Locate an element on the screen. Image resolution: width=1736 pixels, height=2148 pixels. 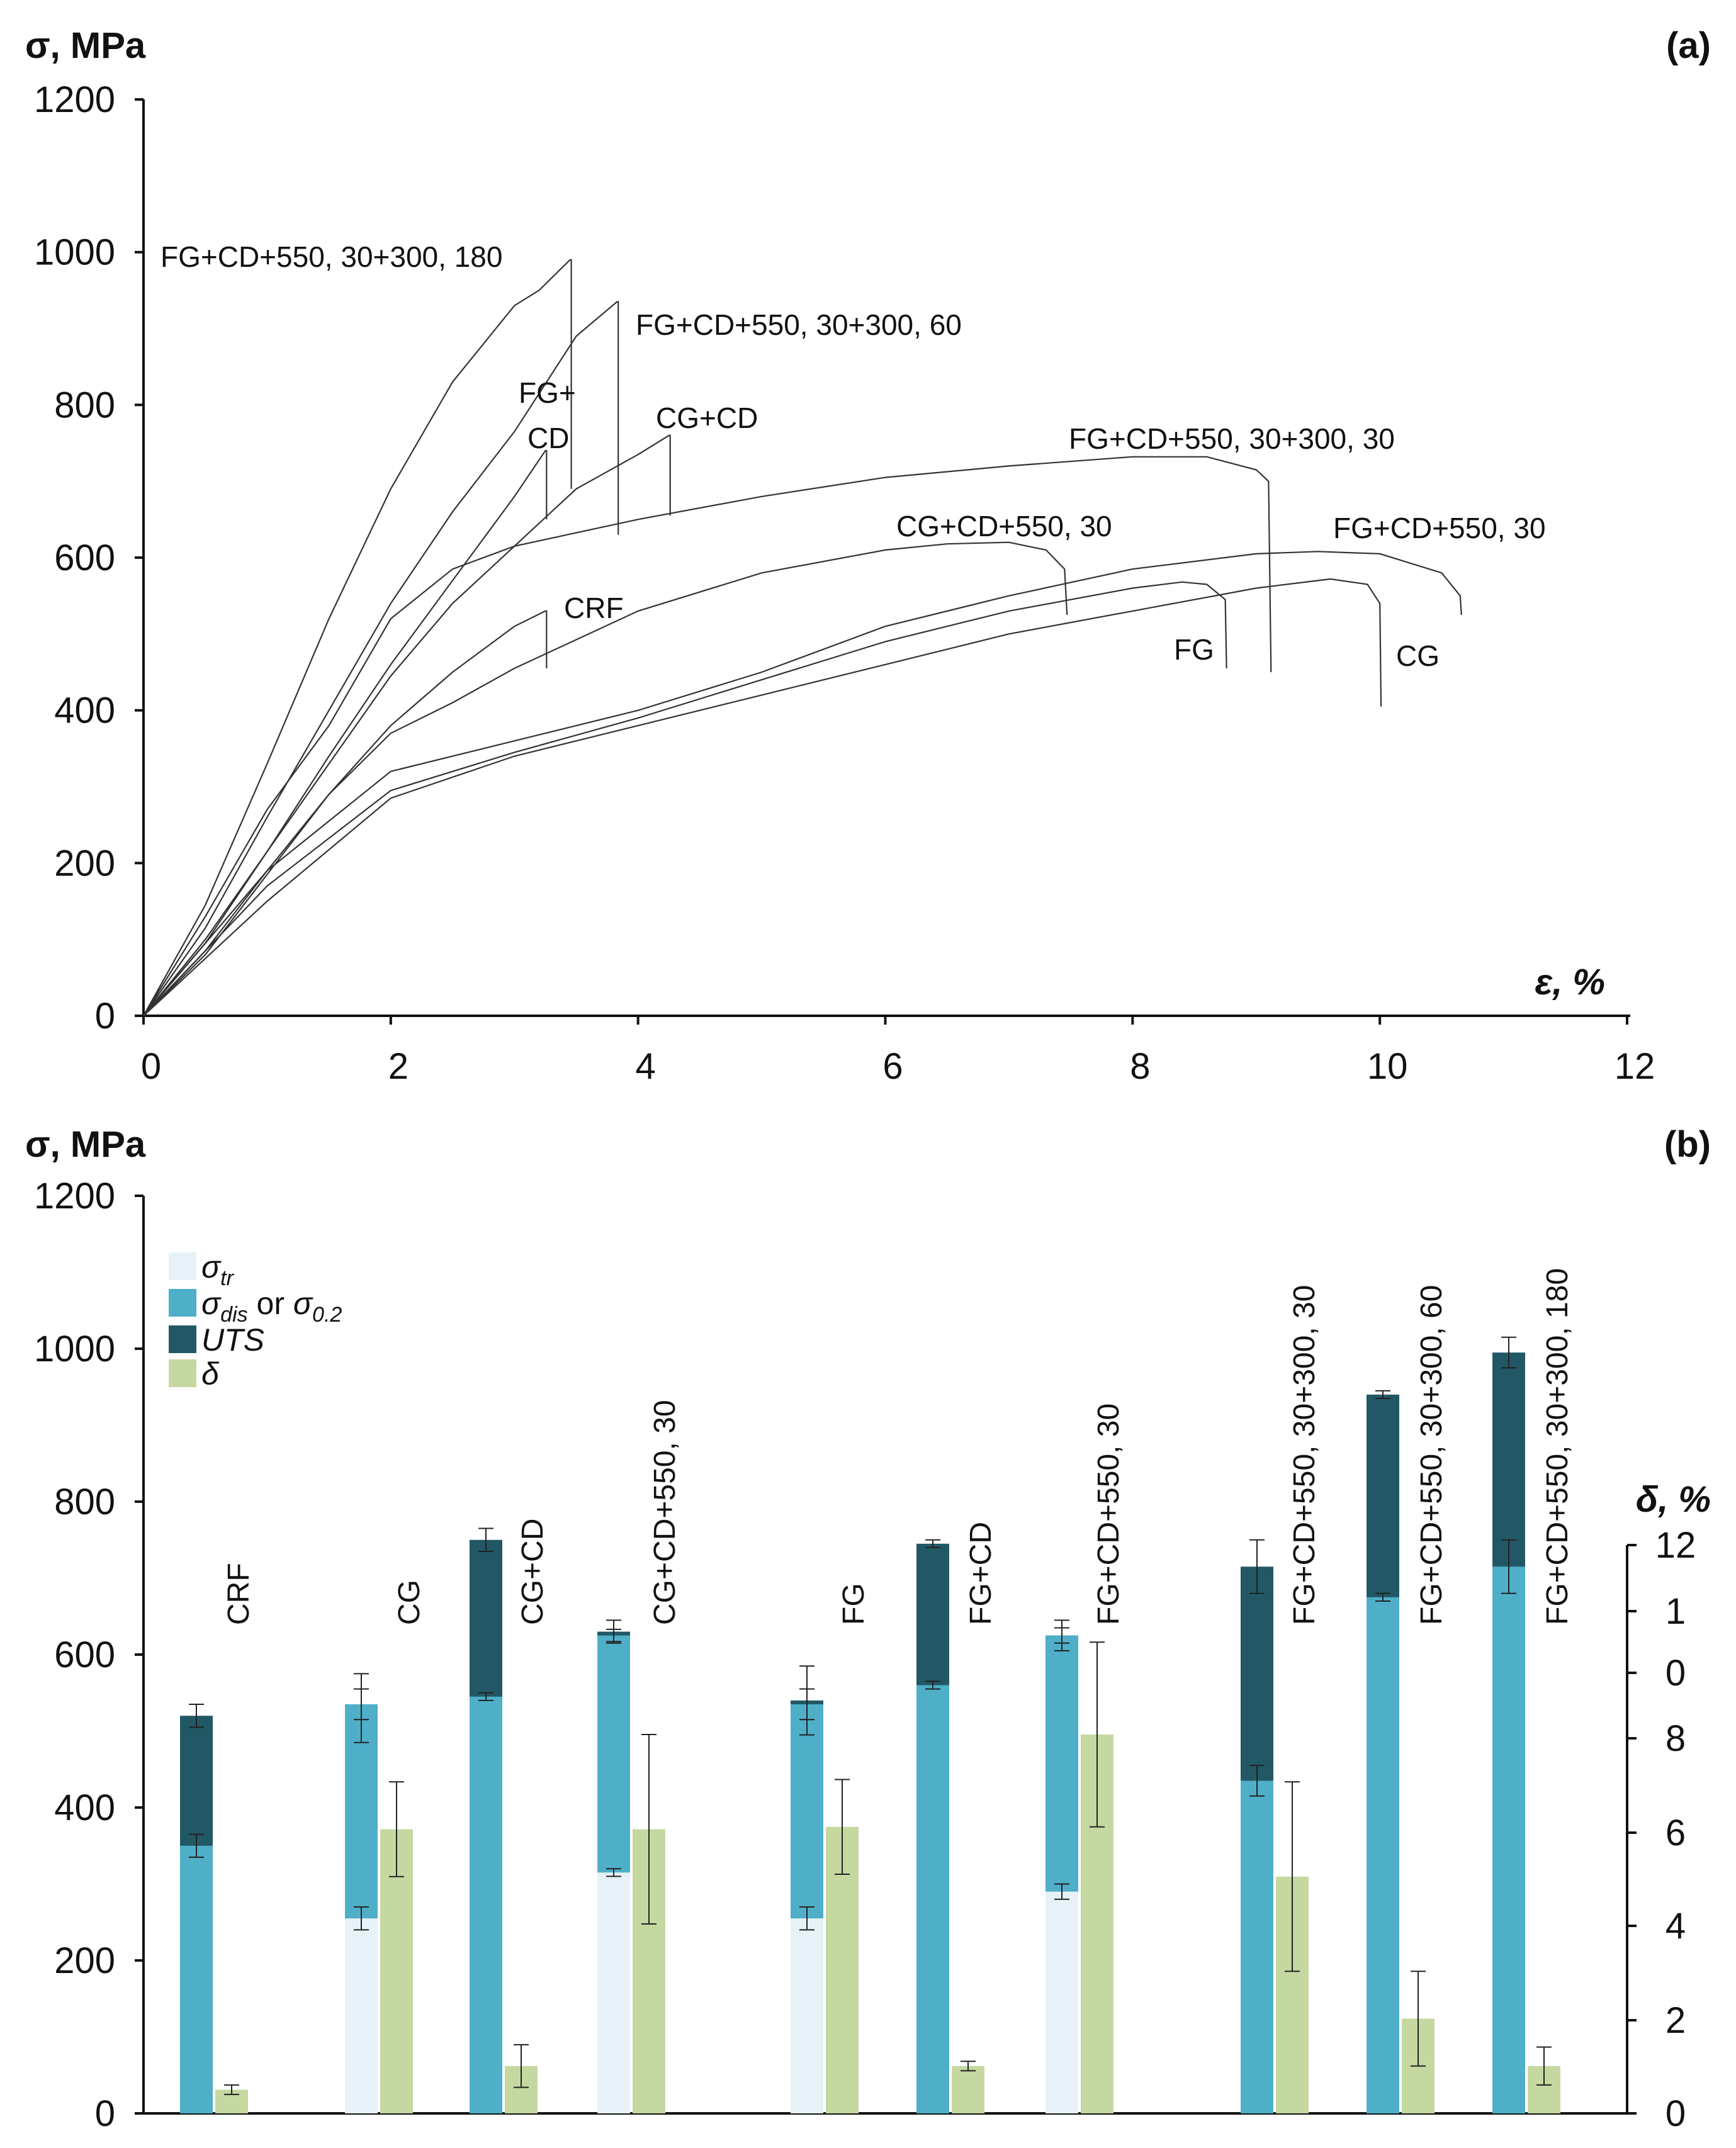
category-label-cg-cd: CG+CD is located at coordinates (533, 1572).